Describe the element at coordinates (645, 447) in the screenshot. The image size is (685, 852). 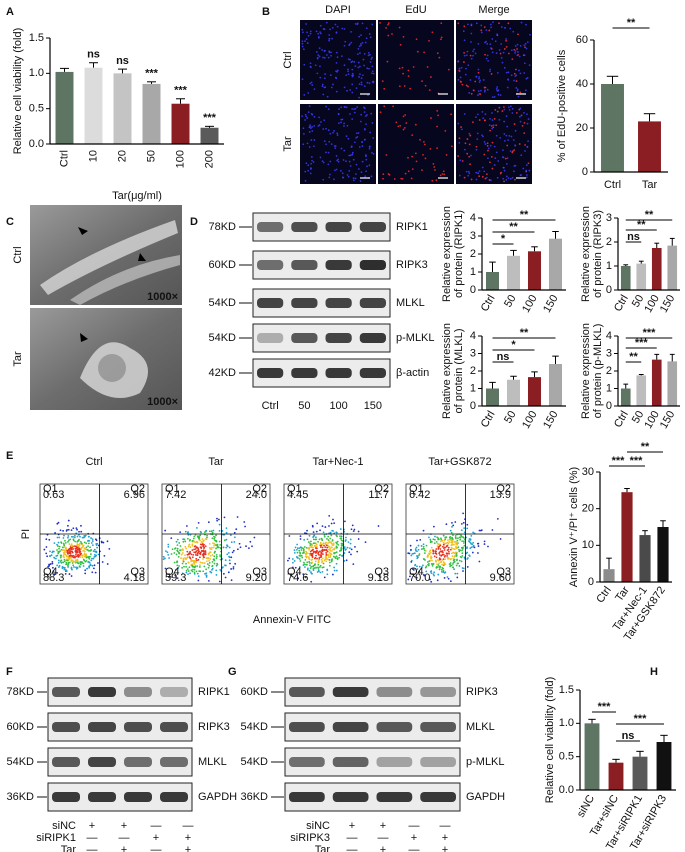
I see `significance-label: **` at that location.